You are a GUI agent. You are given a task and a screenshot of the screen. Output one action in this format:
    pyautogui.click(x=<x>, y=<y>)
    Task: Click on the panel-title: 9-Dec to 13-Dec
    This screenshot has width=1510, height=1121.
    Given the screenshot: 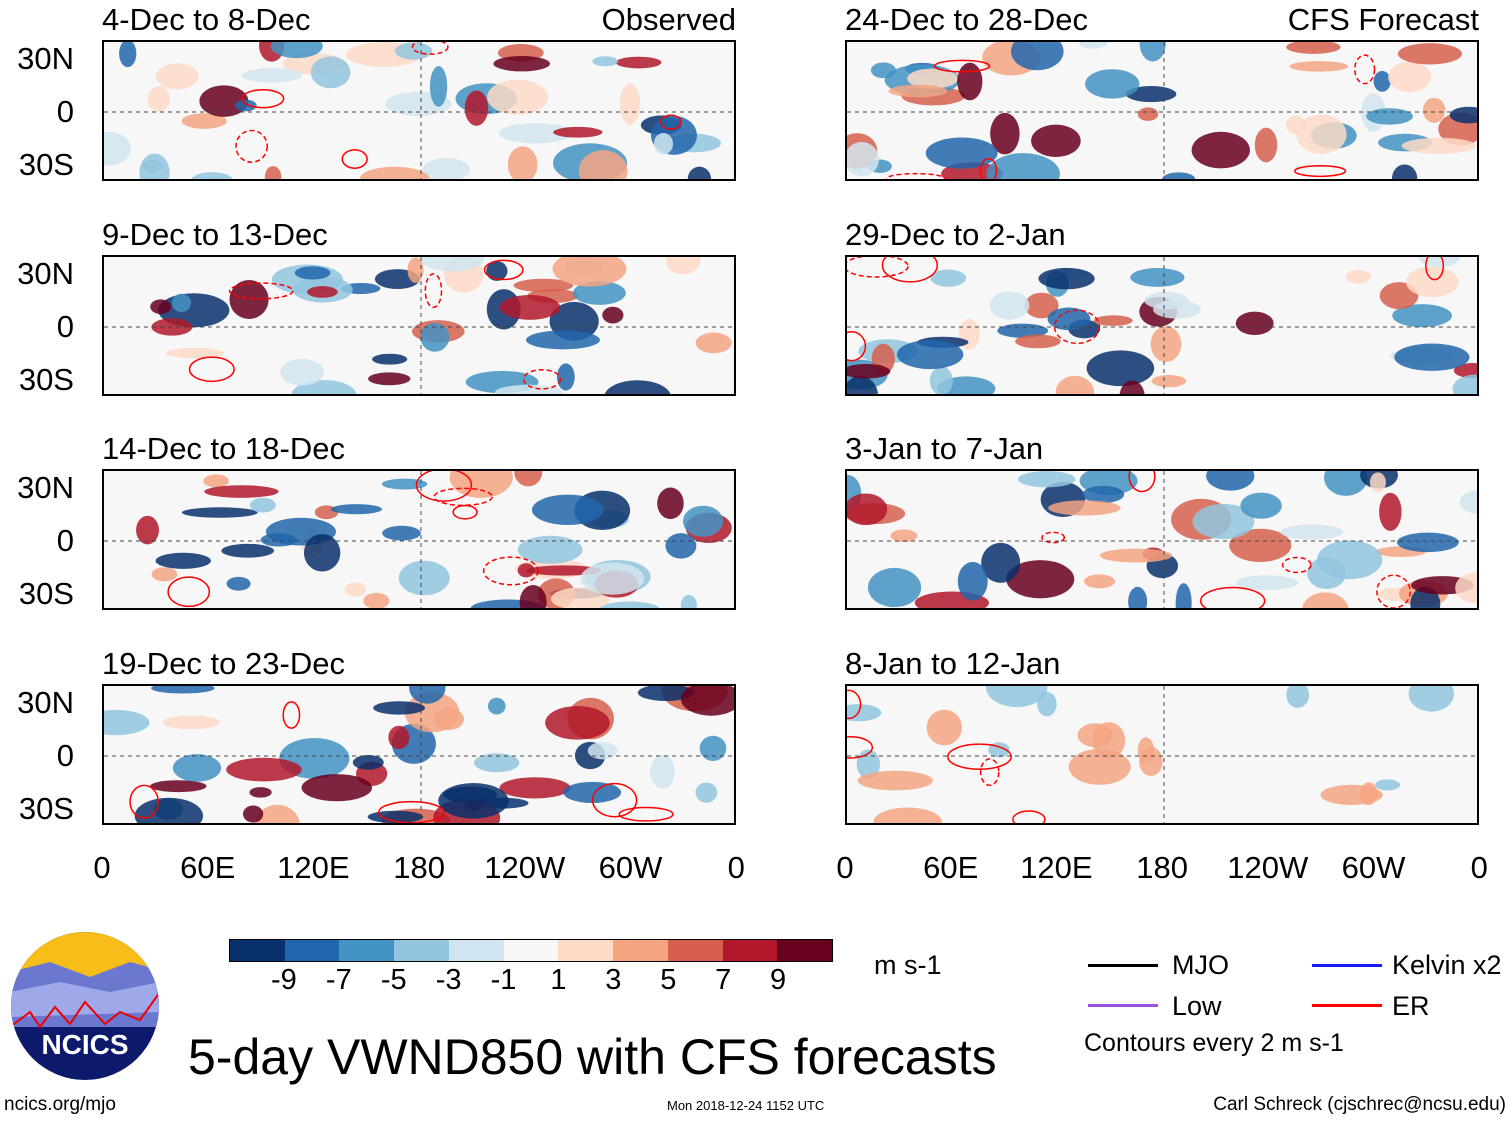 What is the action you would take?
    pyautogui.click(x=215, y=234)
    